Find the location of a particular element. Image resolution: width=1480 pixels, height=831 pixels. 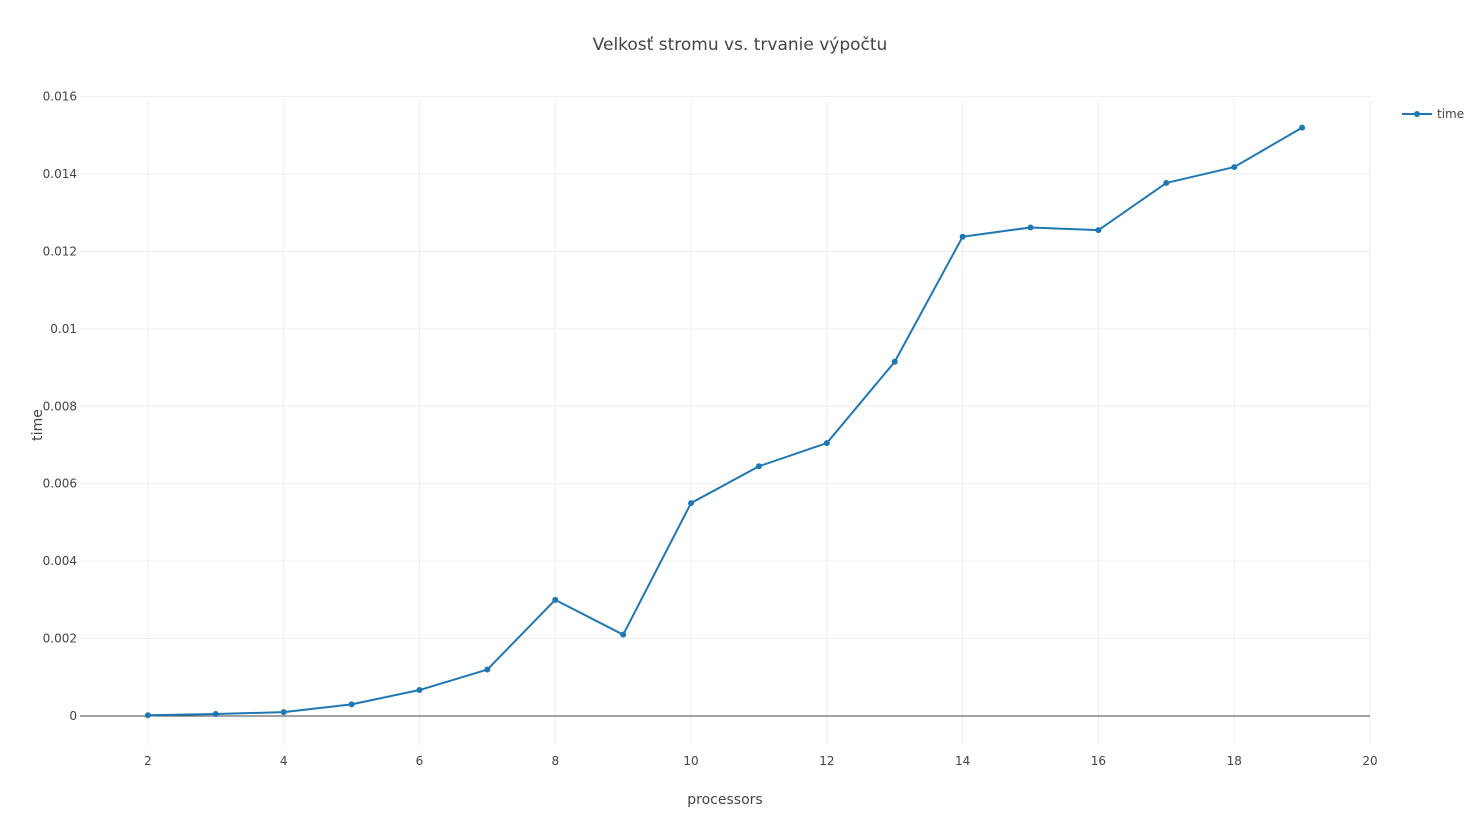

y-tick-label: 0.01 is located at coordinates (63, 329).